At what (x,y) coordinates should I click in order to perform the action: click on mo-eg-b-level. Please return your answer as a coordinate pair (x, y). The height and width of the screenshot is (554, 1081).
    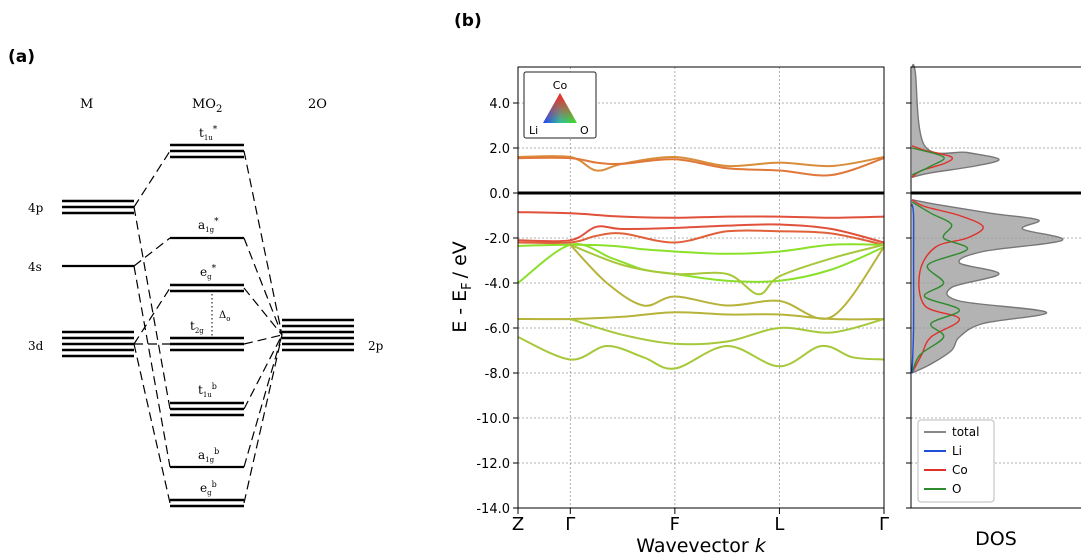
    Looking at the image, I should click on (207, 503).